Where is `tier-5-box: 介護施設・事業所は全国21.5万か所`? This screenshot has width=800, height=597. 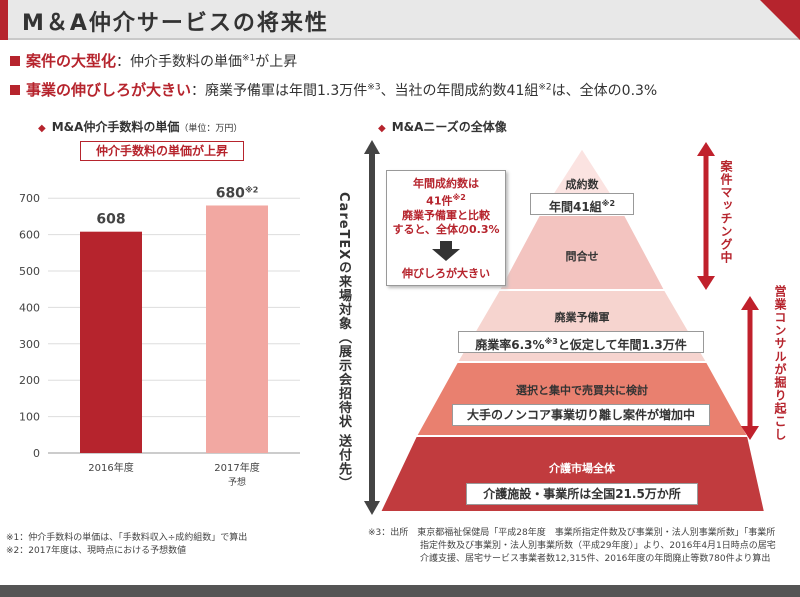
tier-5-box: 介護施設・事業所は全国21.5万か所 is located at coordinates (582, 494).